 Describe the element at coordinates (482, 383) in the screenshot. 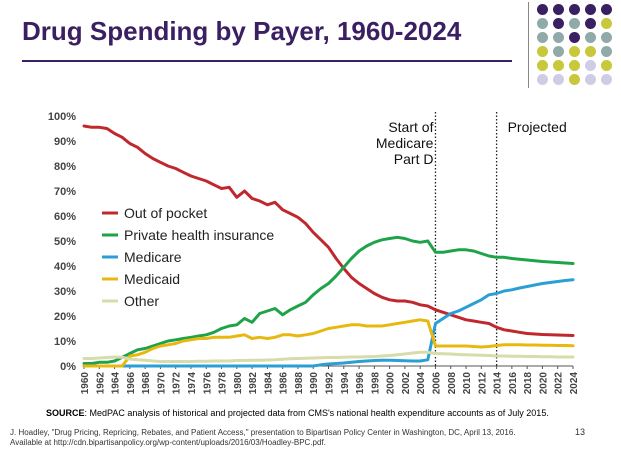

I see `x-tick-label: 2012` at that location.